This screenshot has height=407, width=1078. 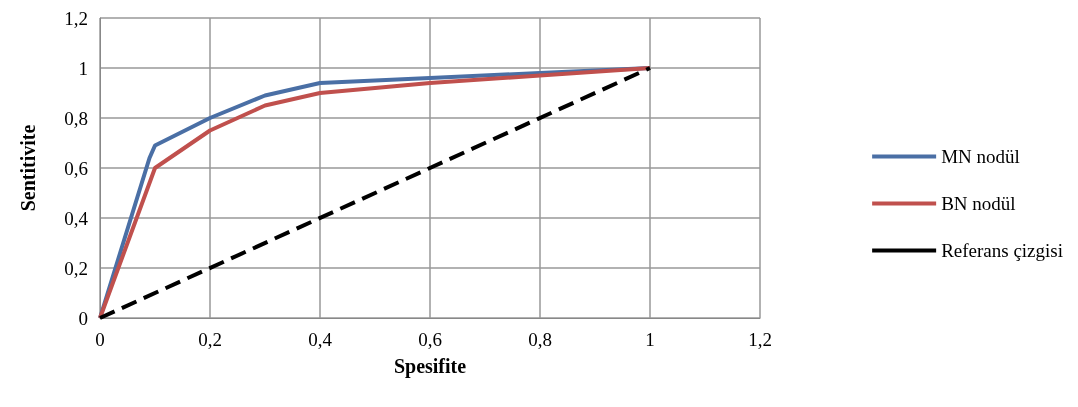 What do you see at coordinates (1002, 250) in the screenshot?
I see `legend-label: Referans çizgisi` at bounding box center [1002, 250].